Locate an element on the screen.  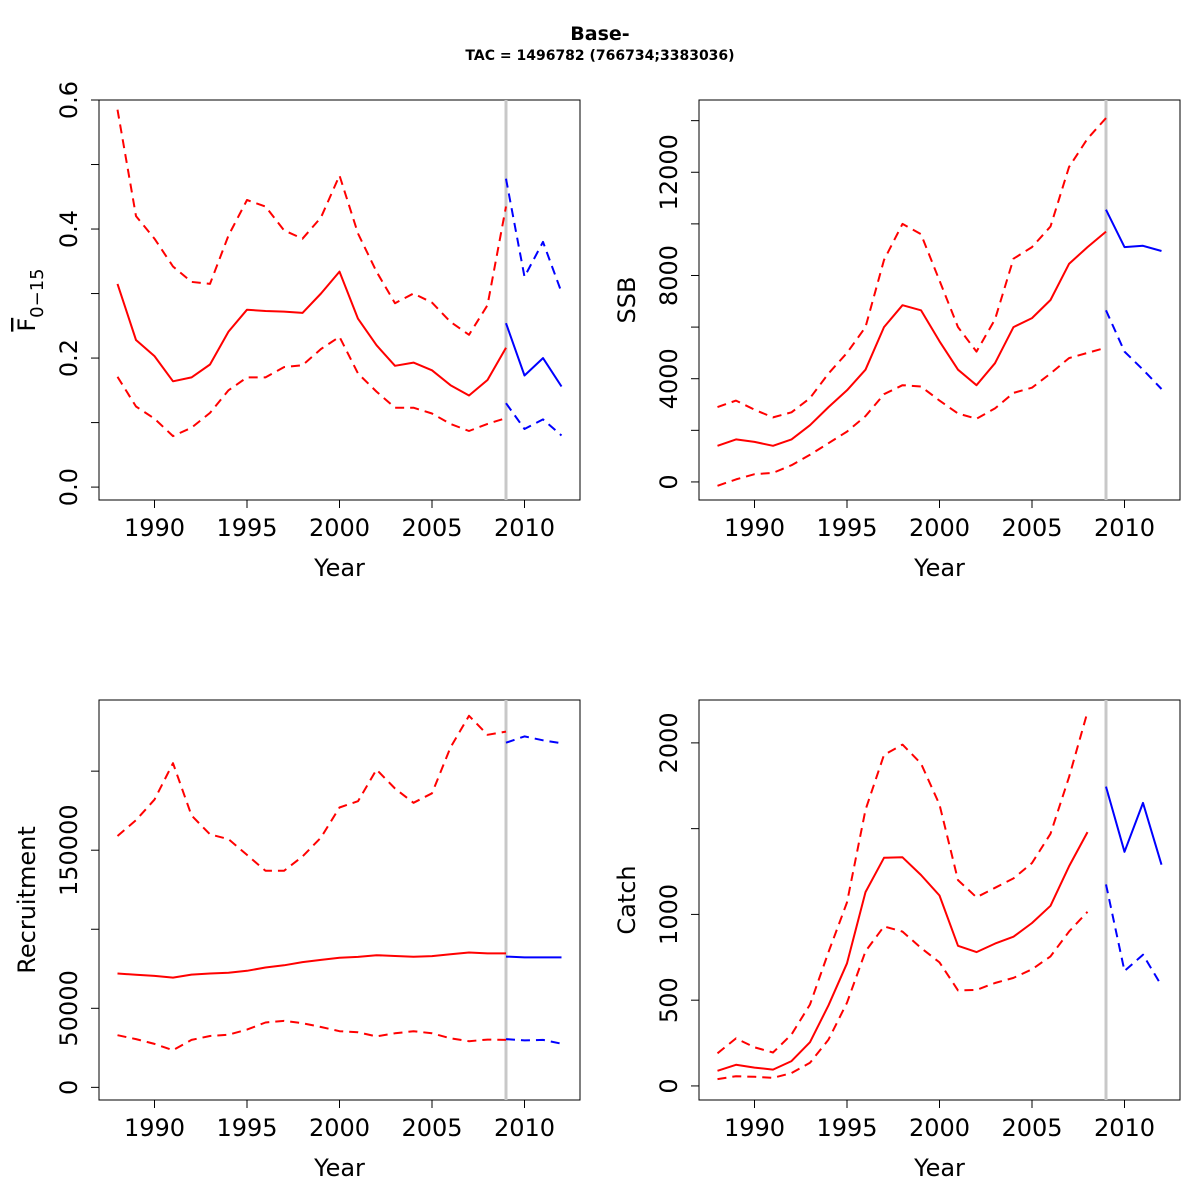
y-tick-label: 0.6 is located at coordinates (69, 100).